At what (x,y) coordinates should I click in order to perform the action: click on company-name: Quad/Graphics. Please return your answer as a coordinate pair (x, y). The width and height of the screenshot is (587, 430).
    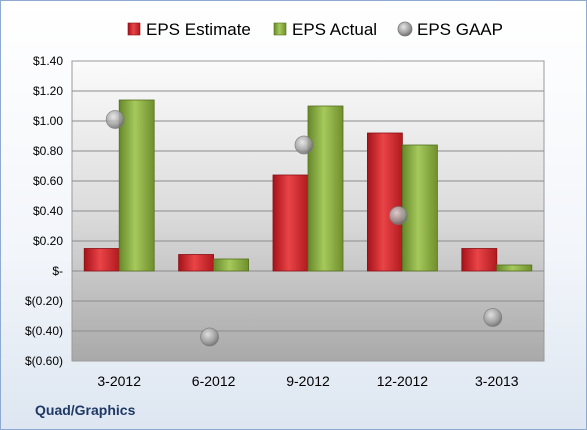
    Looking at the image, I should click on (85, 410).